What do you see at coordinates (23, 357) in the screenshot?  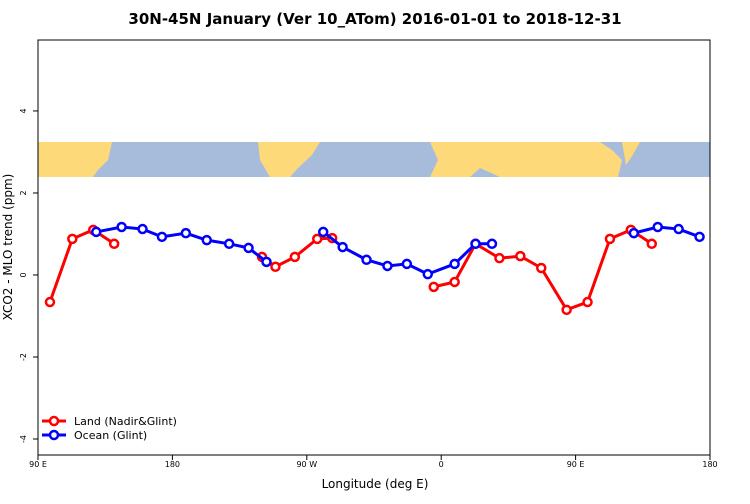 I see `y-tick-label: -2` at bounding box center [23, 357].